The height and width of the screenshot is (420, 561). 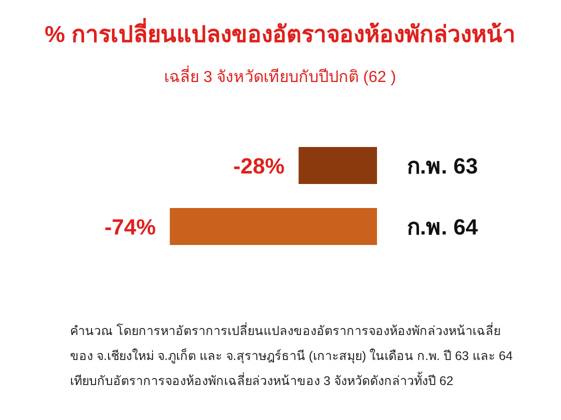 What do you see at coordinates (280, 32) in the screenshot?
I see `chart-title: % การเปลี่ยนแปลงของอัตราจองห้องพักล่วงหน้า` at bounding box center [280, 32].